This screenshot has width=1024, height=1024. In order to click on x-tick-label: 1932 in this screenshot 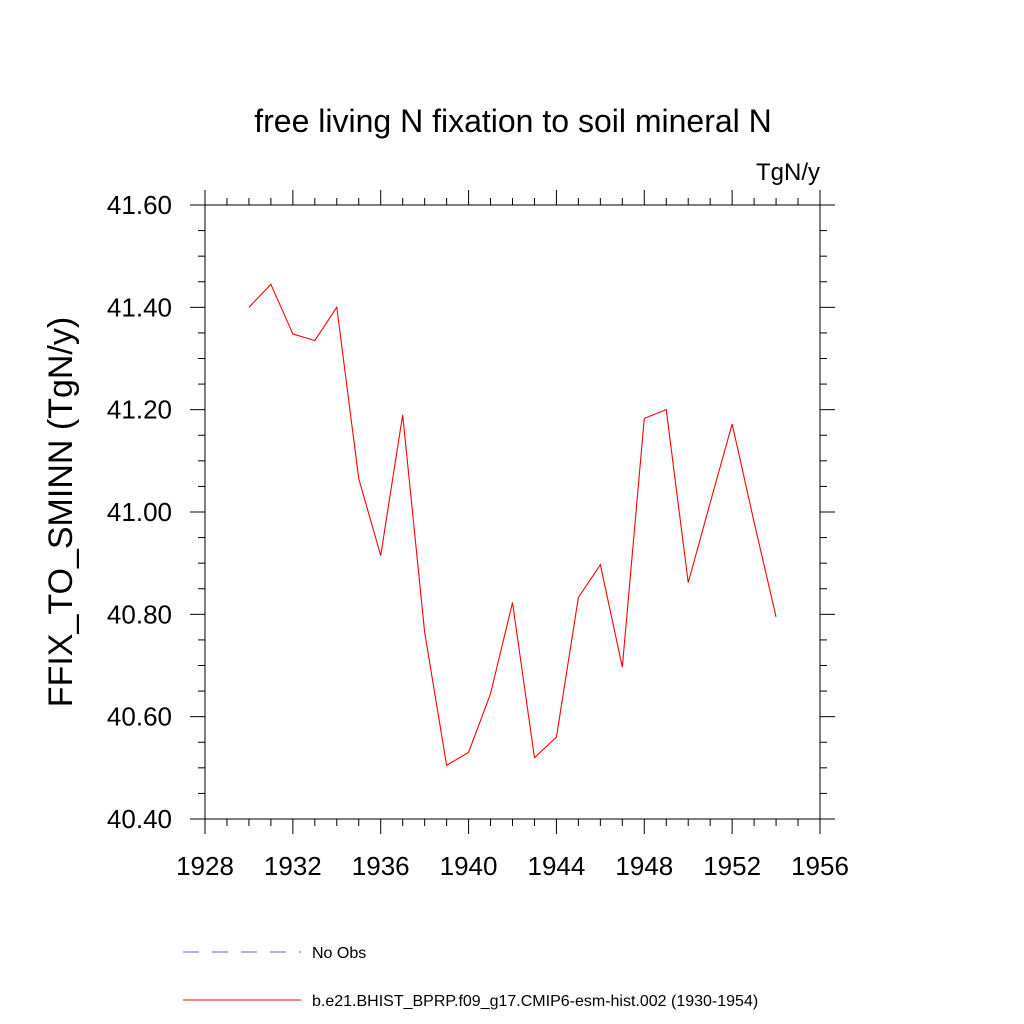, I will do `click(293, 866)`.